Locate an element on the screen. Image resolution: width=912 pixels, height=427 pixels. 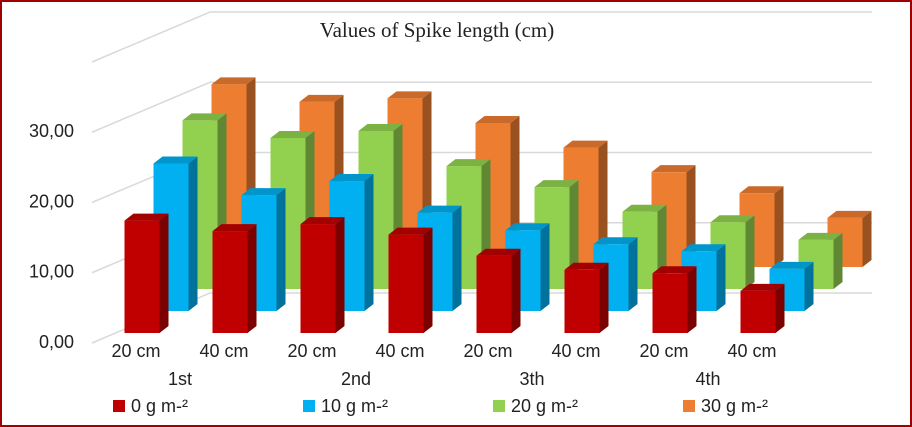
y-tick-label: 10,00 is located at coordinates (51, 272).